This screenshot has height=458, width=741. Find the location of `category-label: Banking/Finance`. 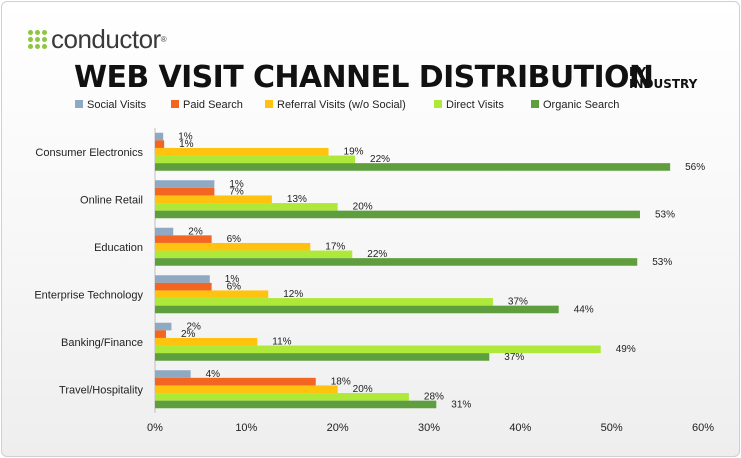

category-label: Banking/Finance is located at coordinates (102, 343).